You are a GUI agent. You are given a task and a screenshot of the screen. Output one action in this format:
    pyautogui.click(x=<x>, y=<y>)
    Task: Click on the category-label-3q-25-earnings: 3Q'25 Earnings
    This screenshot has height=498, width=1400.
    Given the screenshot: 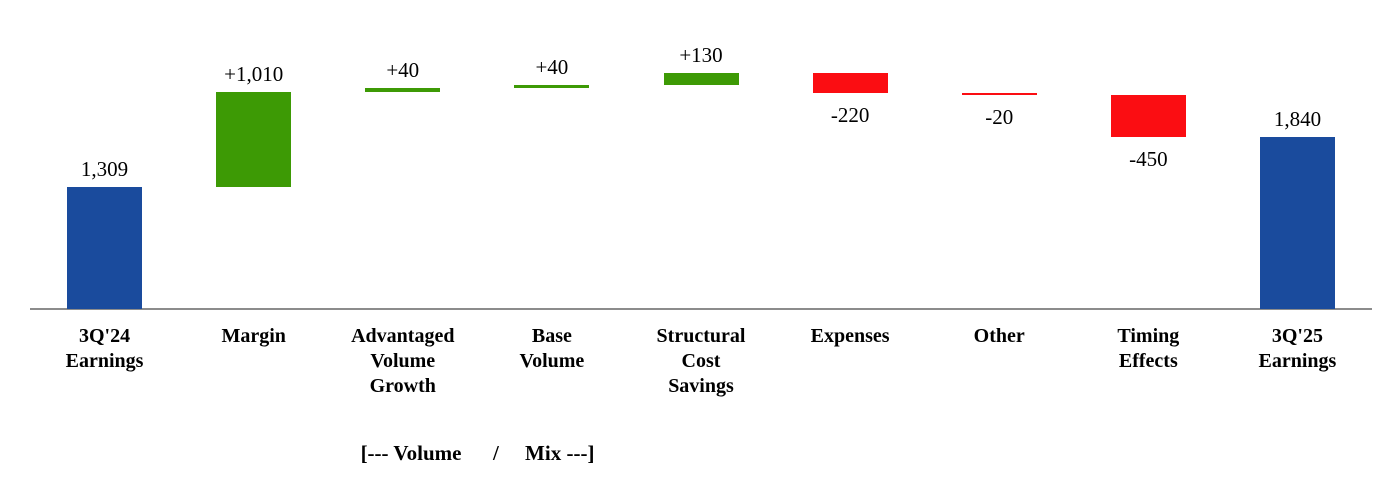 What is the action you would take?
    pyautogui.click(x=1297, y=348)
    